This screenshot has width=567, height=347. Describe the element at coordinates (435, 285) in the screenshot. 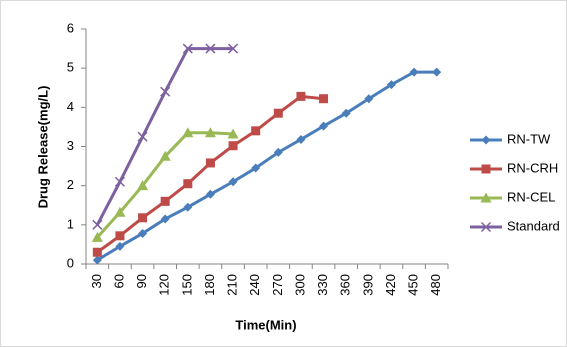

I see `x-tick-label: 480` at that location.